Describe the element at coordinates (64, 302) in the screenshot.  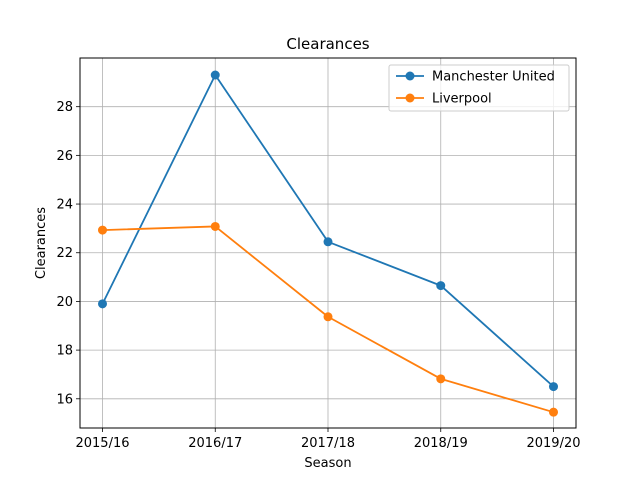
I see `y-tick-label: 20` at that location.